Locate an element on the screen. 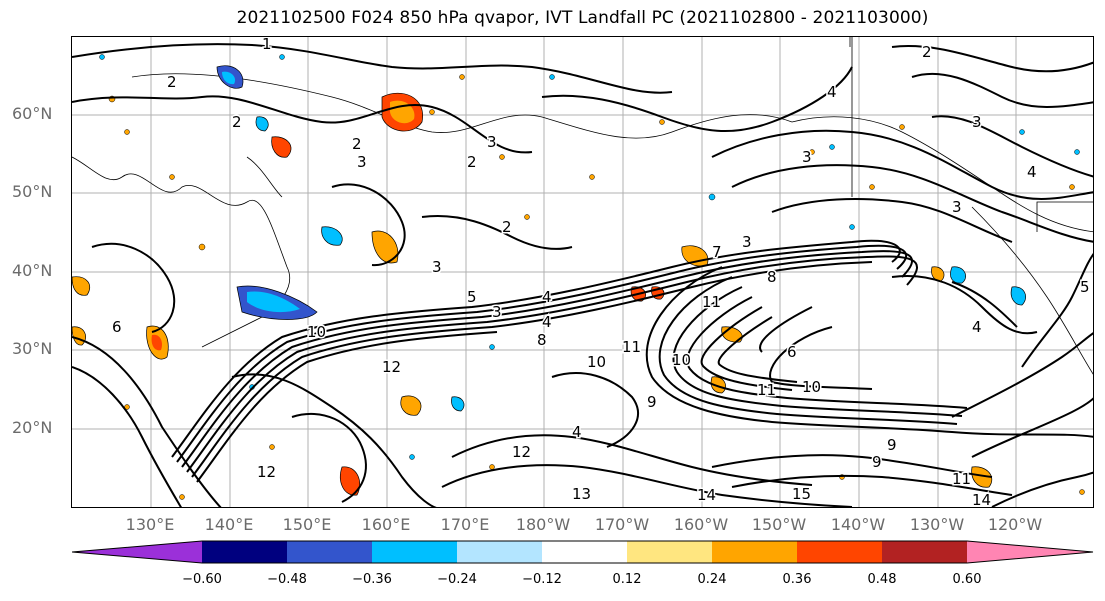 This screenshot has height=601, width=1105. contour-label: 7 is located at coordinates (717, 252).